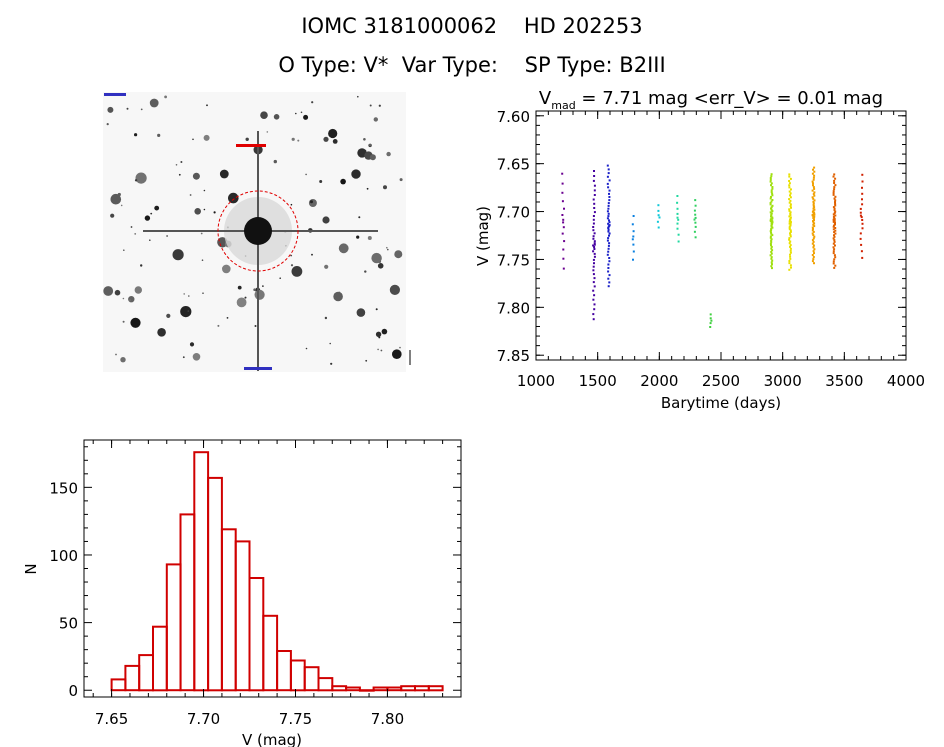 The width and height of the screenshot is (944, 747). What do you see at coordinates (387, 719) in the screenshot?
I see `hist-x-tick-label: 7.80` at bounding box center [387, 719].